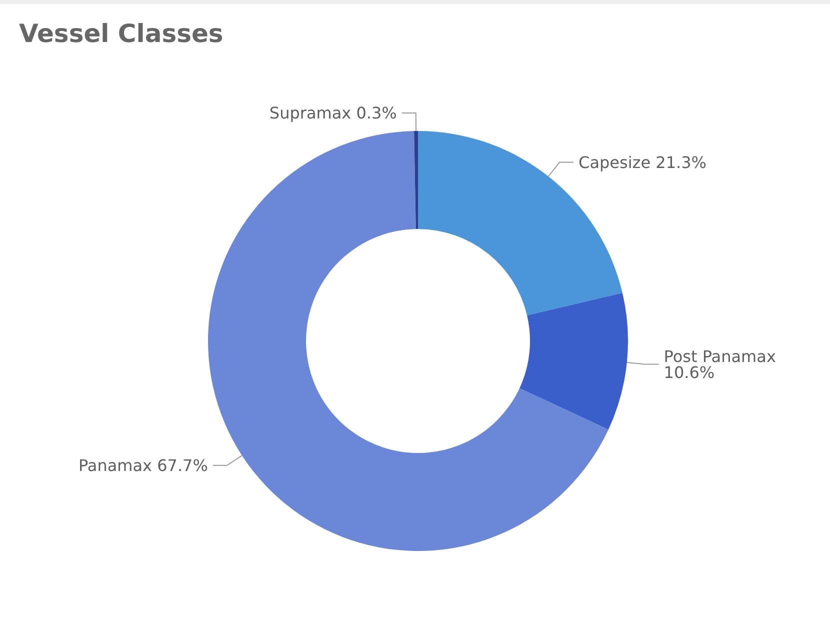 The width and height of the screenshot is (830, 628). Describe the element at coordinates (642, 162) in the screenshot. I see `slice-label: Capesize 21.3%` at that location.